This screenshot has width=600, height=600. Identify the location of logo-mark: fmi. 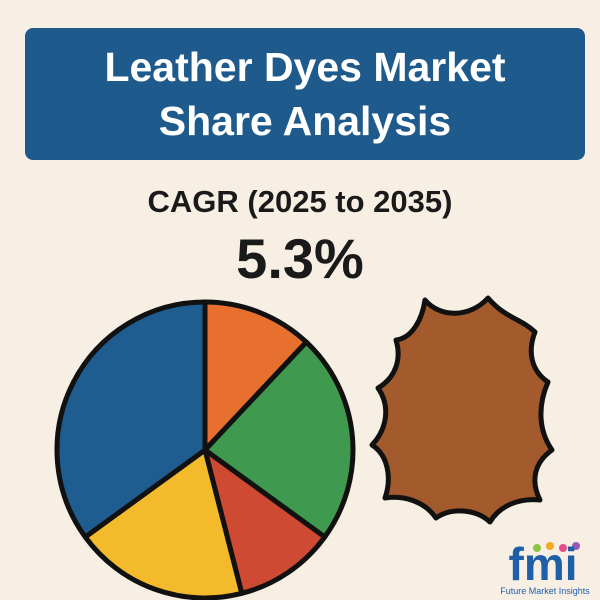
(543, 564).